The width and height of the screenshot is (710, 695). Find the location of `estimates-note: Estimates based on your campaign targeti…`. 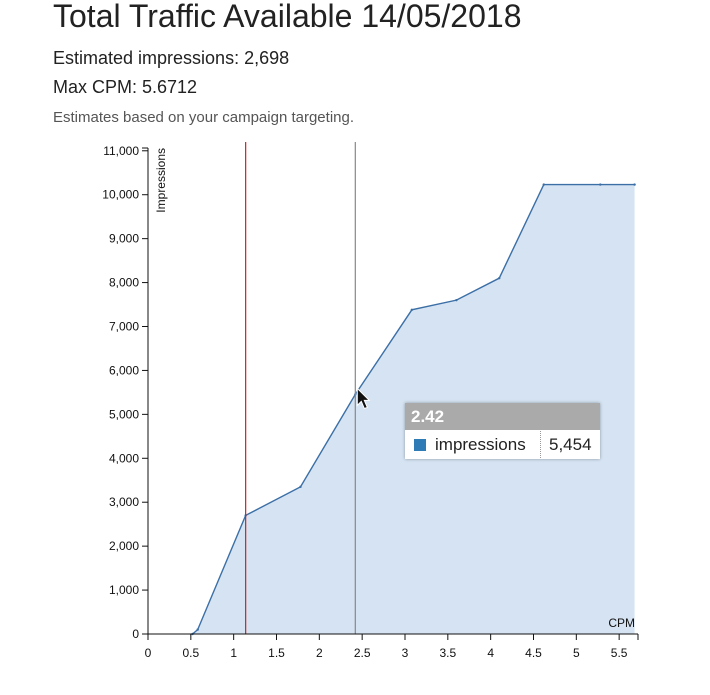

estimates-note: Estimates based on your campaign targeti… is located at coordinates (204, 117).